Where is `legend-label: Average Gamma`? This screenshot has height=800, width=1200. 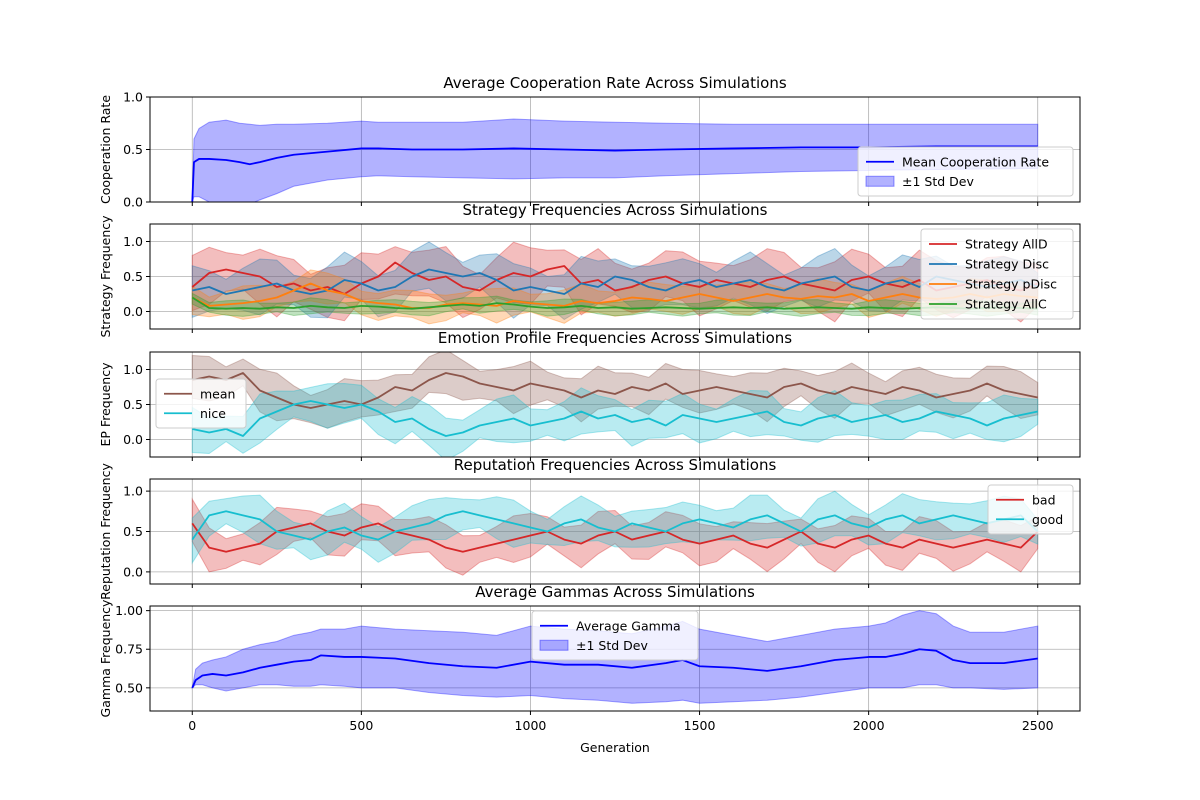
legend-label: Average Gamma is located at coordinates (628, 625).